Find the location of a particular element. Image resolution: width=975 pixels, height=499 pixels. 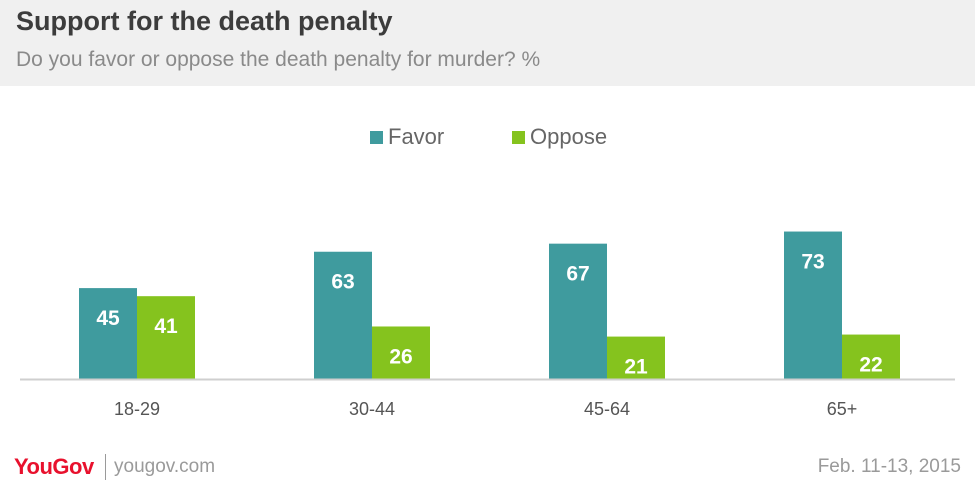

legend-label-oppose: Oppose is located at coordinates (569, 136).